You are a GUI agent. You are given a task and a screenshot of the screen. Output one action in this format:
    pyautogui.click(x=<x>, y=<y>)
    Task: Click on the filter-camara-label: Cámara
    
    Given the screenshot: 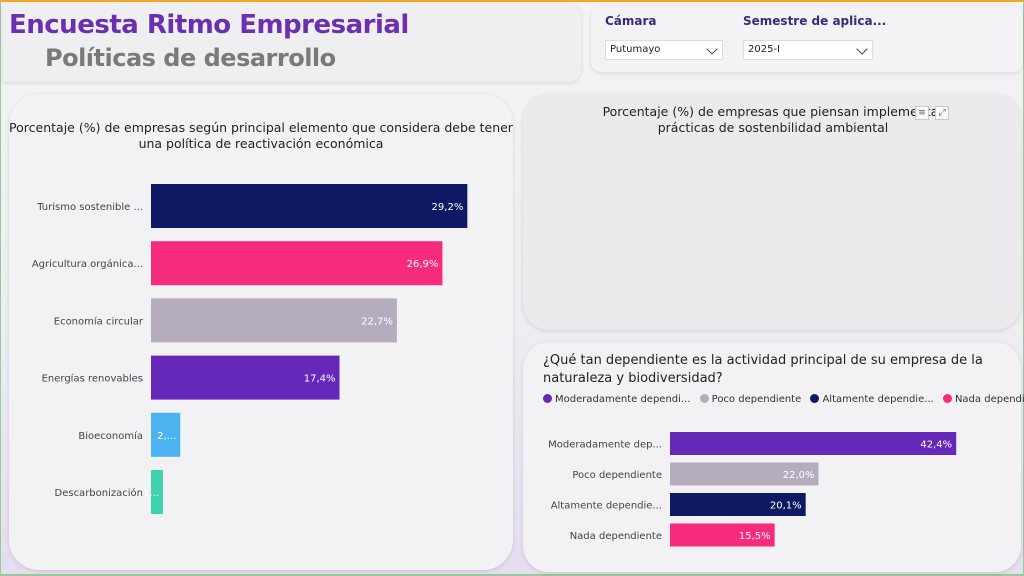 What is the action you would take?
    pyautogui.click(x=631, y=21)
    